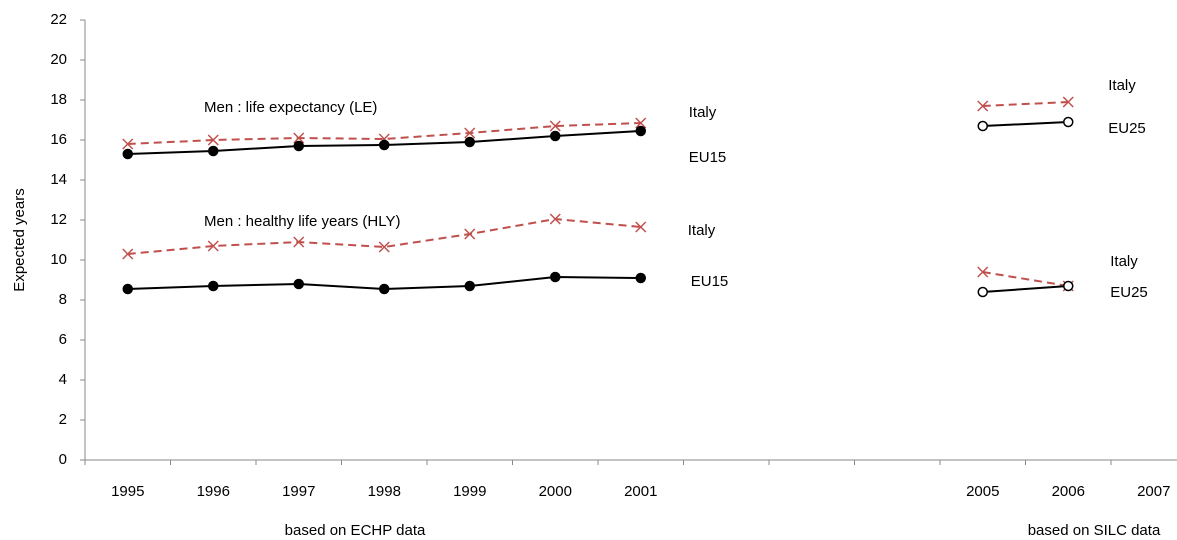 The width and height of the screenshot is (1177, 540). I want to click on x-tick-label: 1997, so click(298, 491).